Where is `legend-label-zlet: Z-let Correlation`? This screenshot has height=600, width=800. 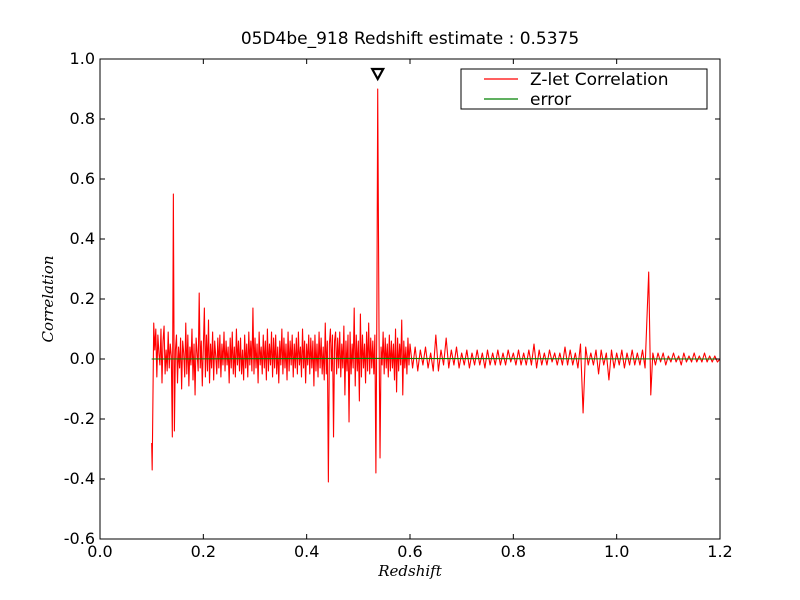
legend-label-zlet: Z-let Correlation is located at coordinates (599, 80).